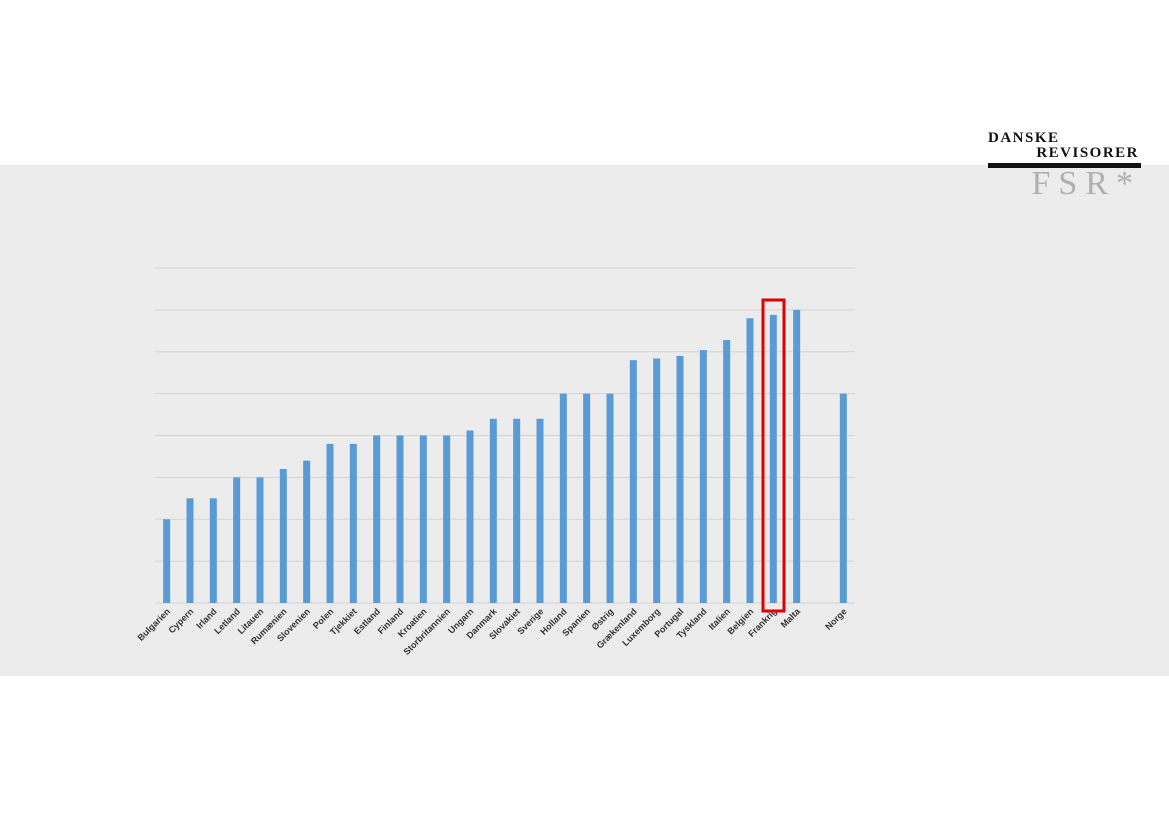 The height and width of the screenshot is (826, 1169). What do you see at coordinates (1024, 138) in the screenshot?
I see `logo-line1: DANSKE` at bounding box center [1024, 138].